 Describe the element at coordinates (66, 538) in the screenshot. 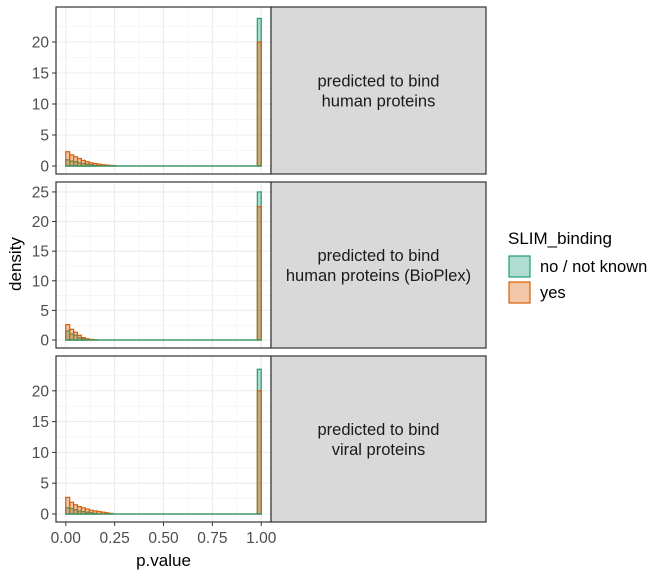

I see `x-tick-label: 0.00` at that location.